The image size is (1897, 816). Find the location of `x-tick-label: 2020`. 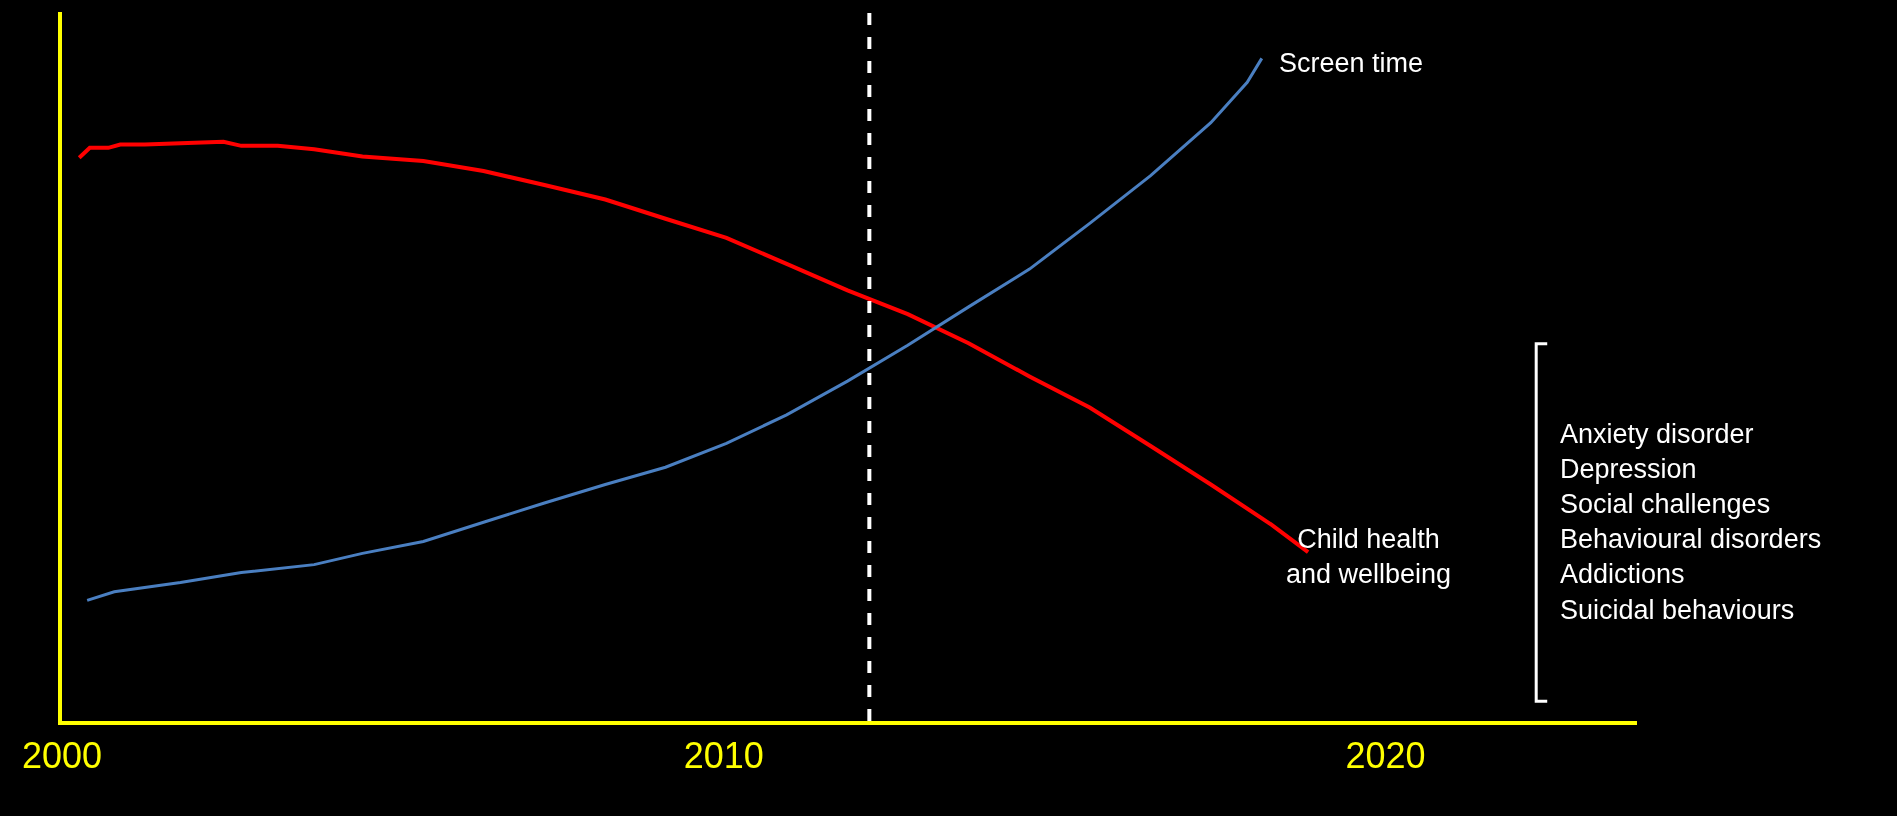

x-tick-label: 2020 is located at coordinates (1385, 756).